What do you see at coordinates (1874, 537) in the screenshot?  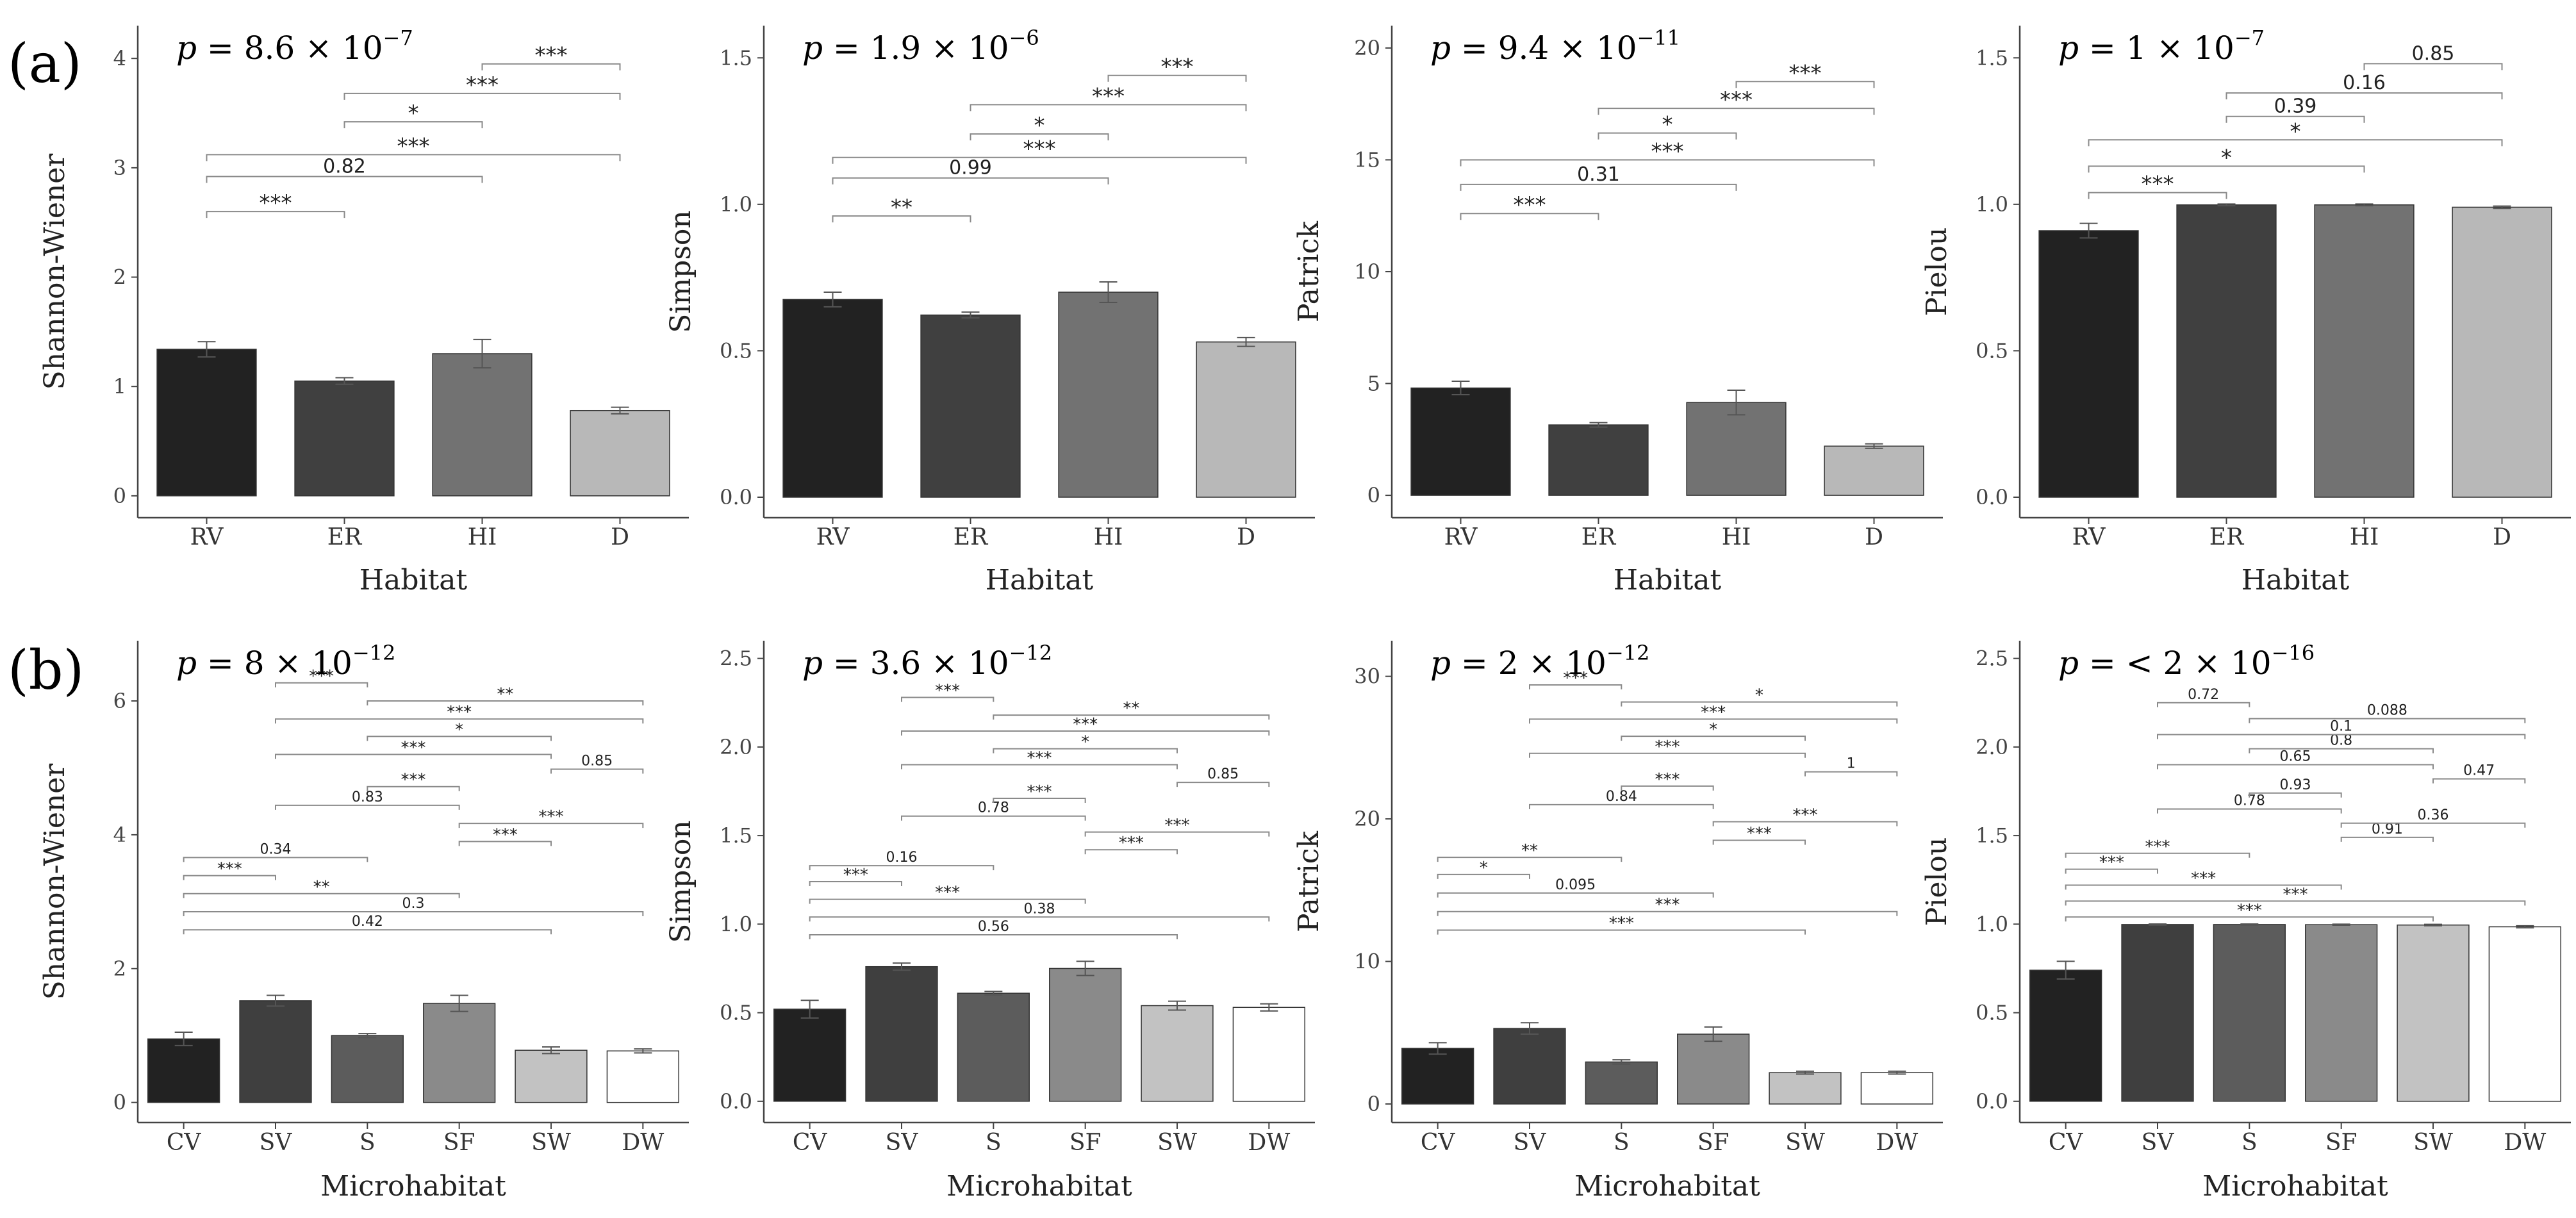 I see `x-tick-label: D` at bounding box center [1874, 537].